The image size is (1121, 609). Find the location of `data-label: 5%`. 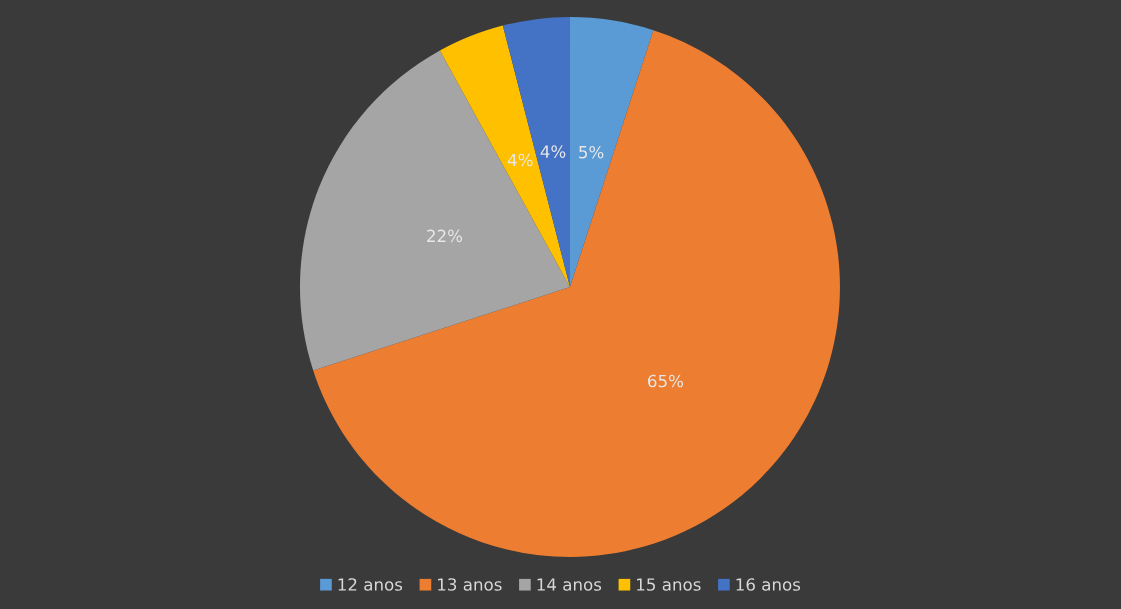

data-label: 5% is located at coordinates (591, 152).